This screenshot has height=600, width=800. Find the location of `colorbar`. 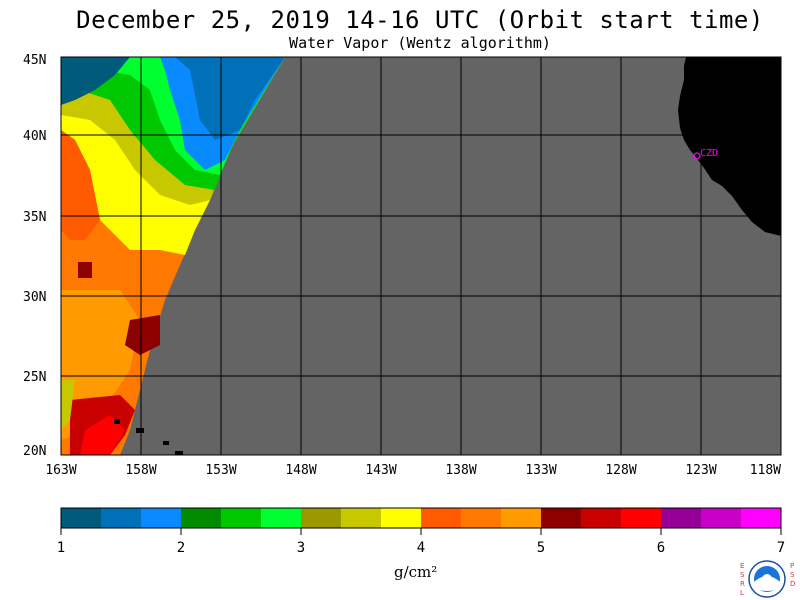

colorbar is located at coordinates (421, 518).